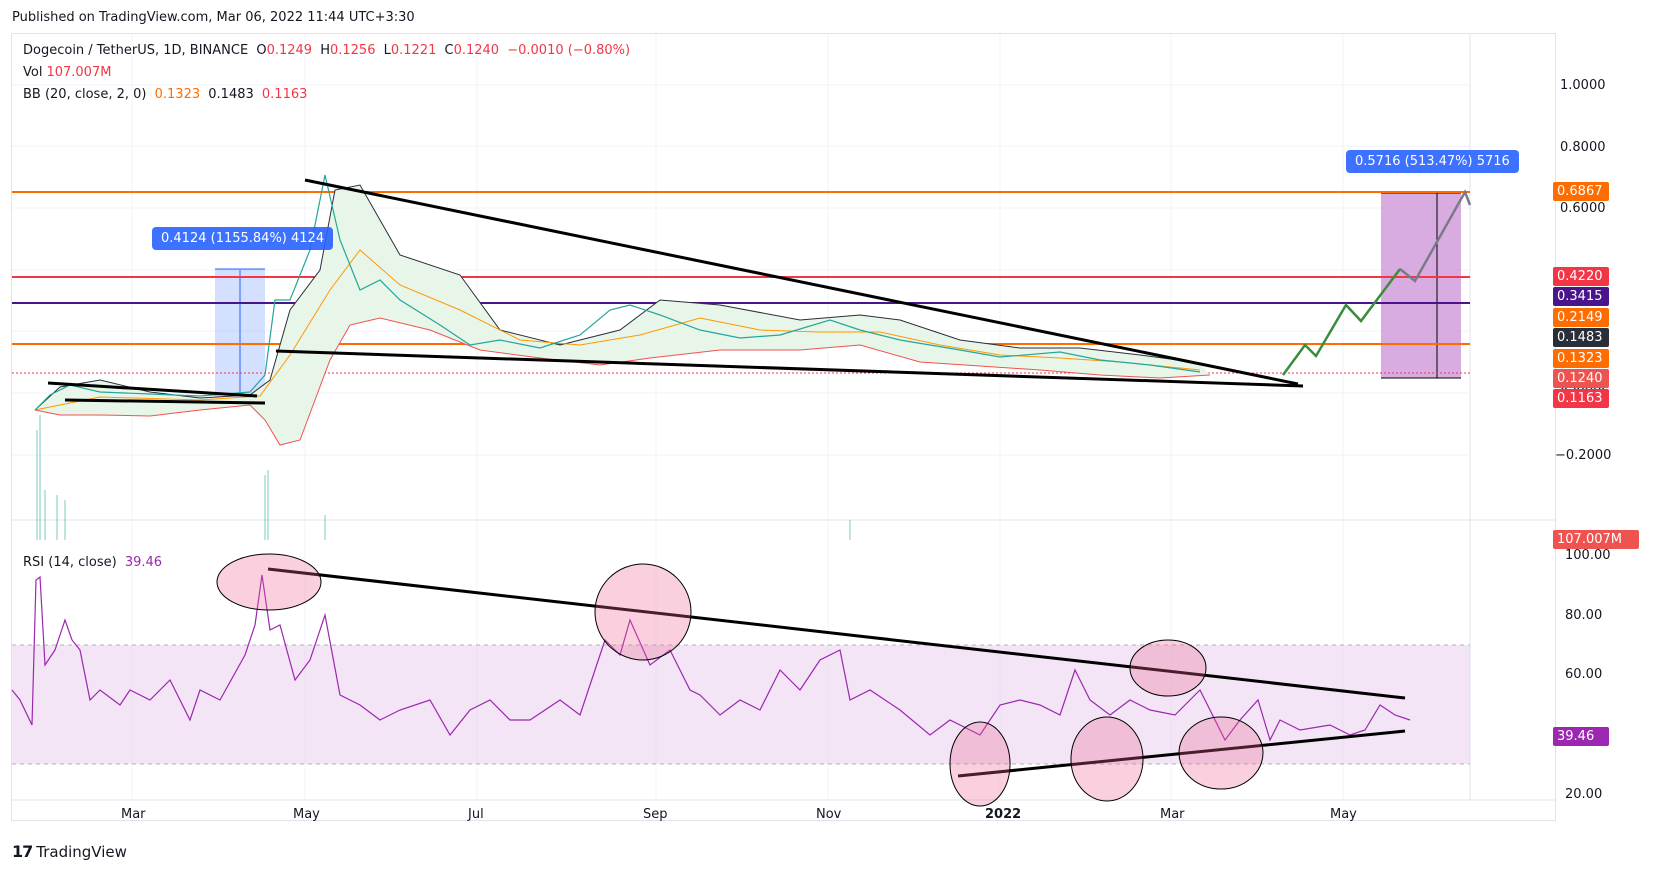 Image resolution: width=1656 pixels, height=877 pixels. What do you see at coordinates (1581, 358) in the screenshot?
I see `price-badge: 0.1323` at bounding box center [1581, 358].